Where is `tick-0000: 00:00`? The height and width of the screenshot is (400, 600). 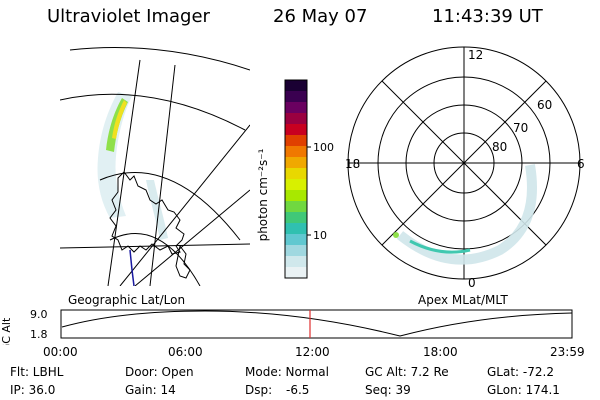
tick-0000: 00:00 is located at coordinates (60, 352).